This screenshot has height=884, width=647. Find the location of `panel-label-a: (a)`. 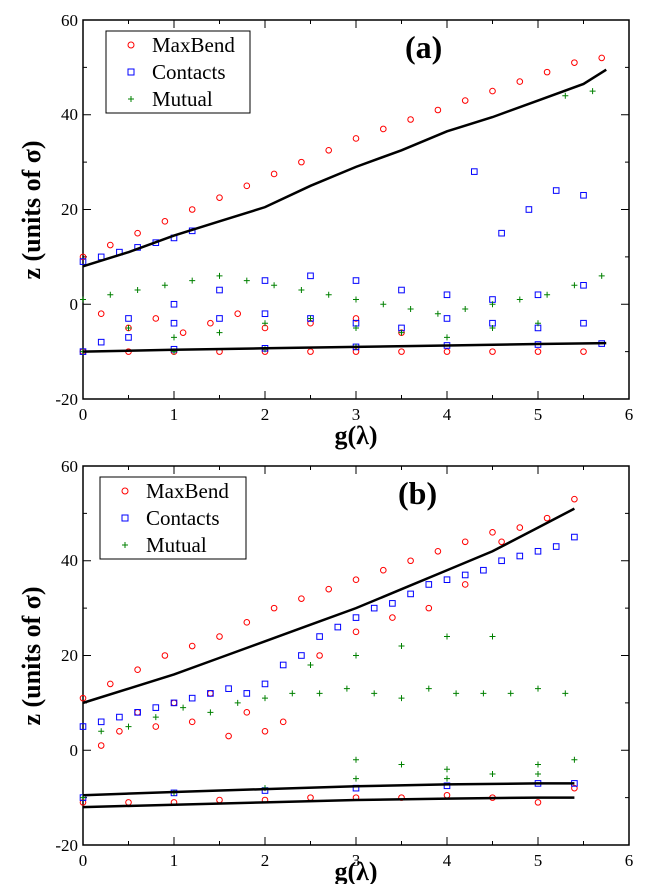

panel-label-a: (a) is located at coordinates (423, 47).